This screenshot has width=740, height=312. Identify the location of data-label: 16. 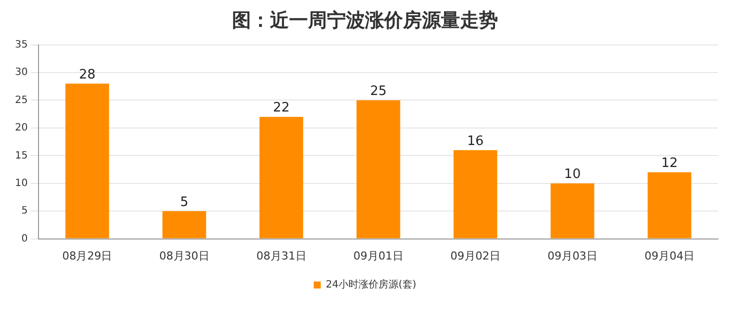
(475, 141).